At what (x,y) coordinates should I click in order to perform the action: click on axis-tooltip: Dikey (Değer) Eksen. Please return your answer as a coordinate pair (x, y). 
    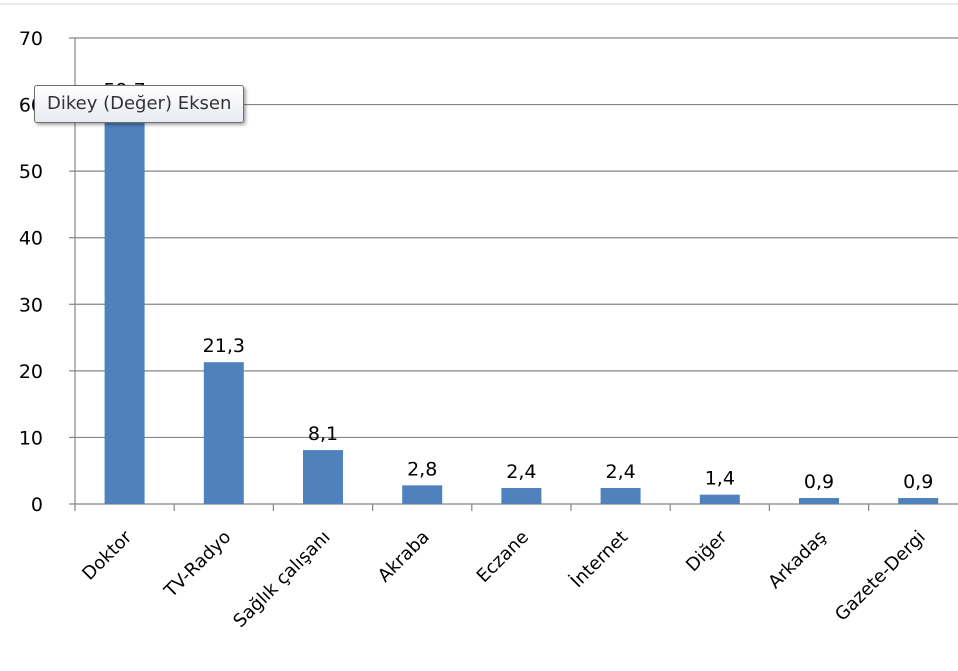
    Looking at the image, I should click on (139, 104).